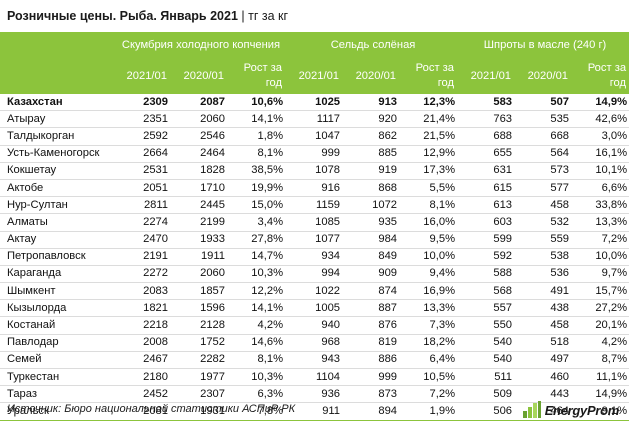 The image size is (629, 424). What do you see at coordinates (373, 291) in the screenshot?
I see `table-cell: 874` at bounding box center [373, 291].